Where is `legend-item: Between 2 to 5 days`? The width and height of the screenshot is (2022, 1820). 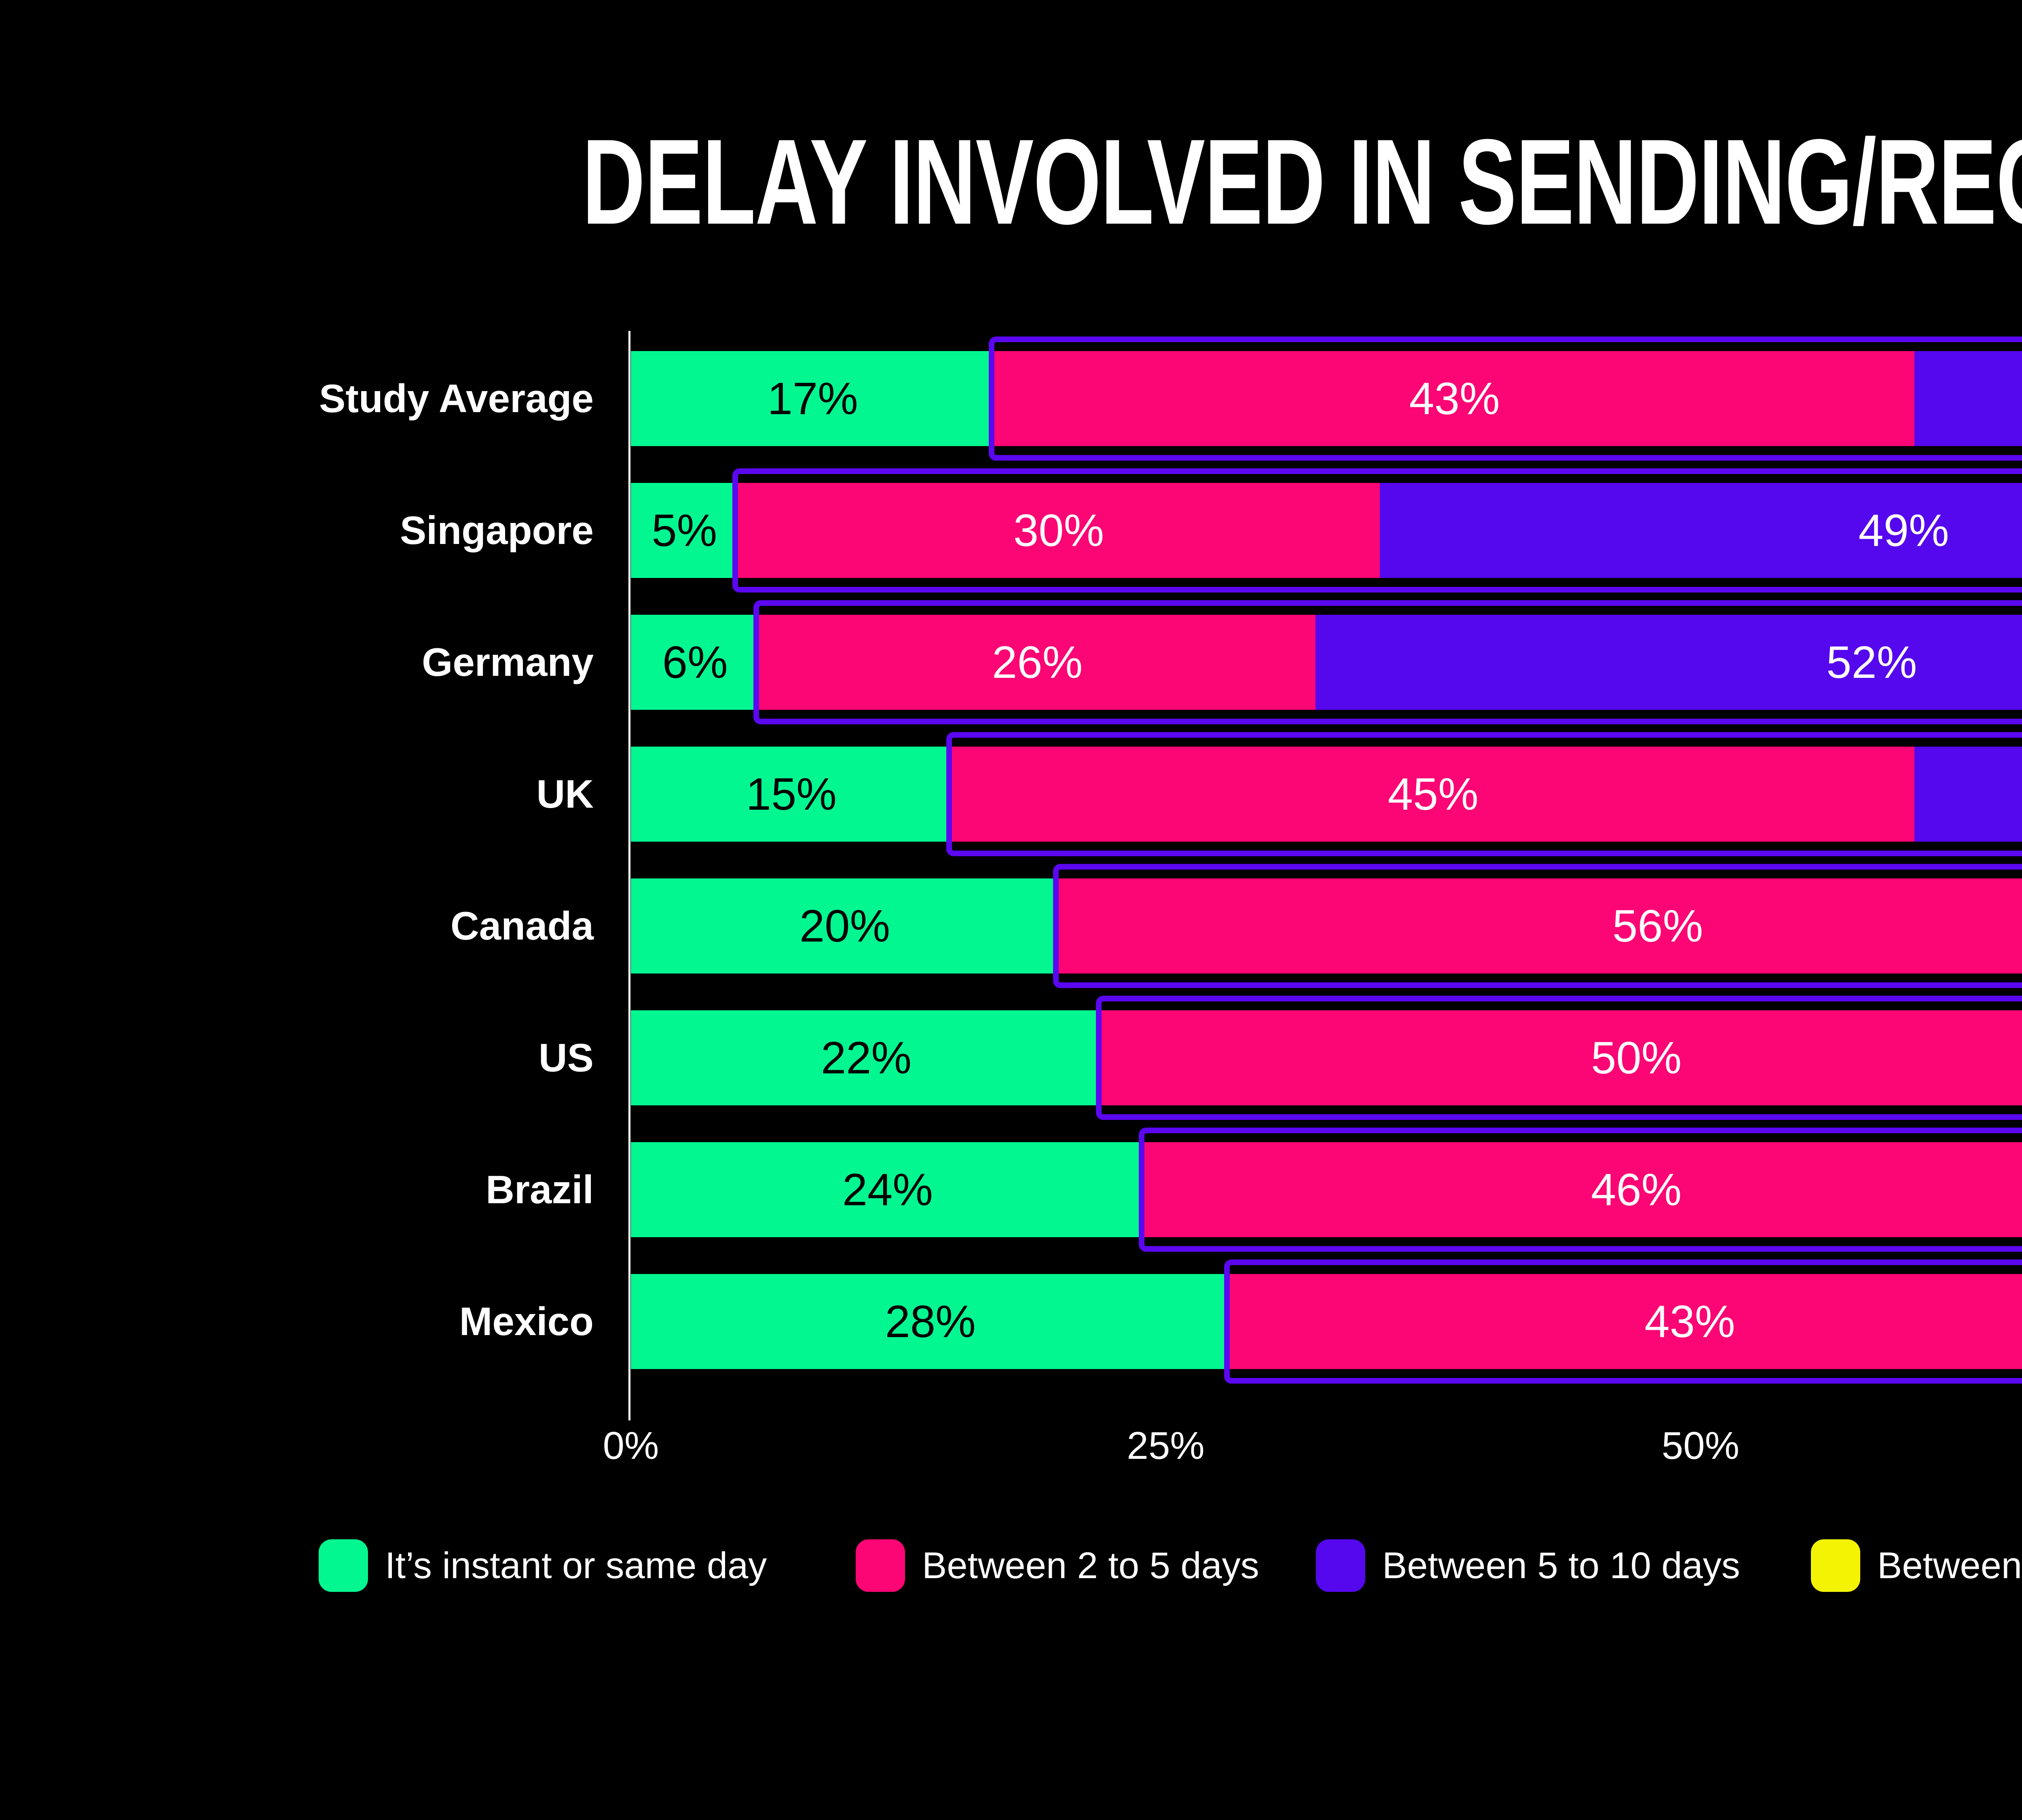 legend-item: Between 2 to 5 days is located at coordinates (1057, 1565).